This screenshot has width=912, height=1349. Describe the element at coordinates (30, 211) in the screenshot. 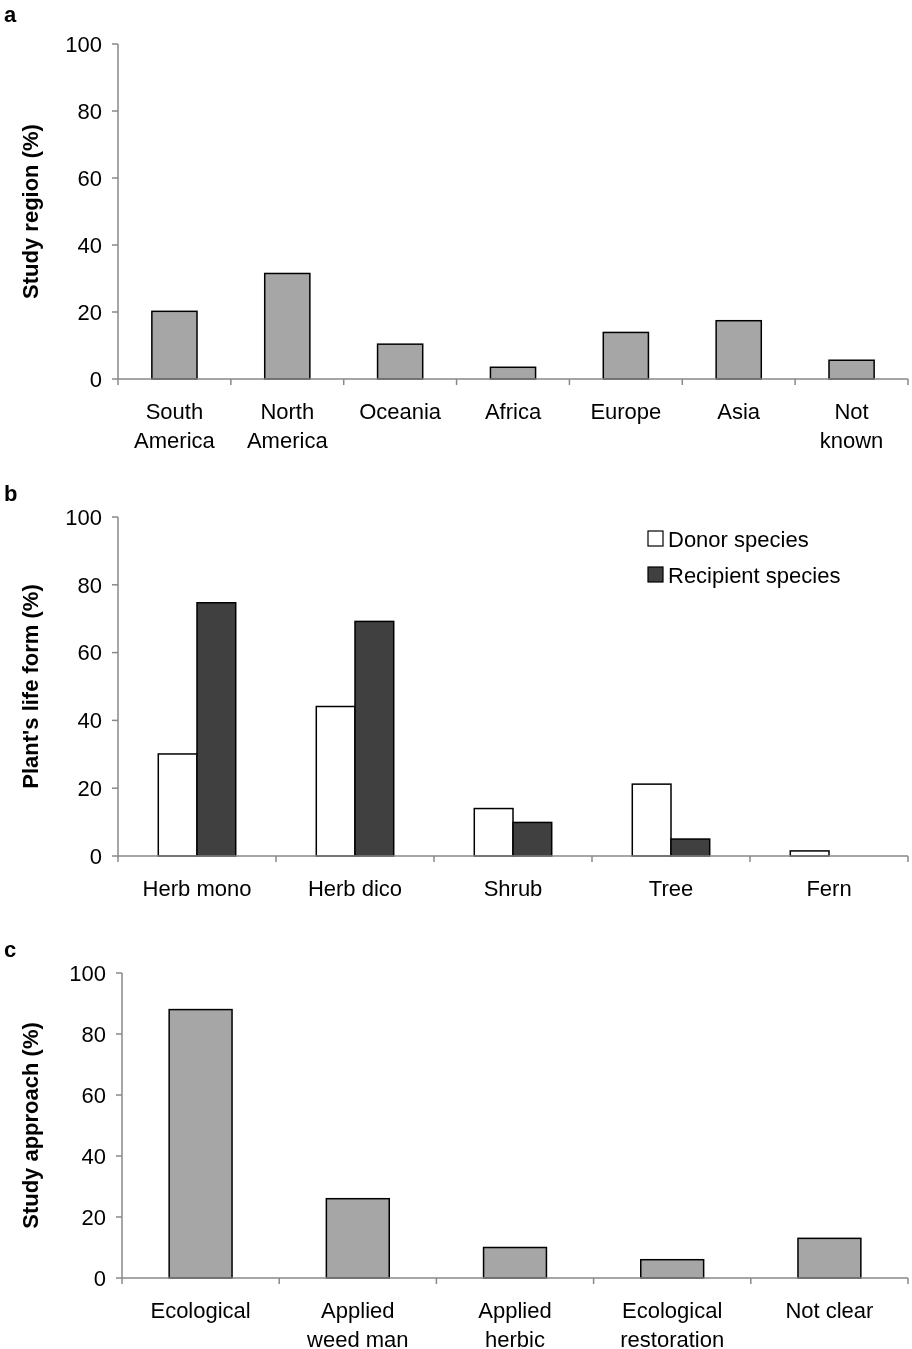

I see `y-axis-title: Study region (%)` at that location.